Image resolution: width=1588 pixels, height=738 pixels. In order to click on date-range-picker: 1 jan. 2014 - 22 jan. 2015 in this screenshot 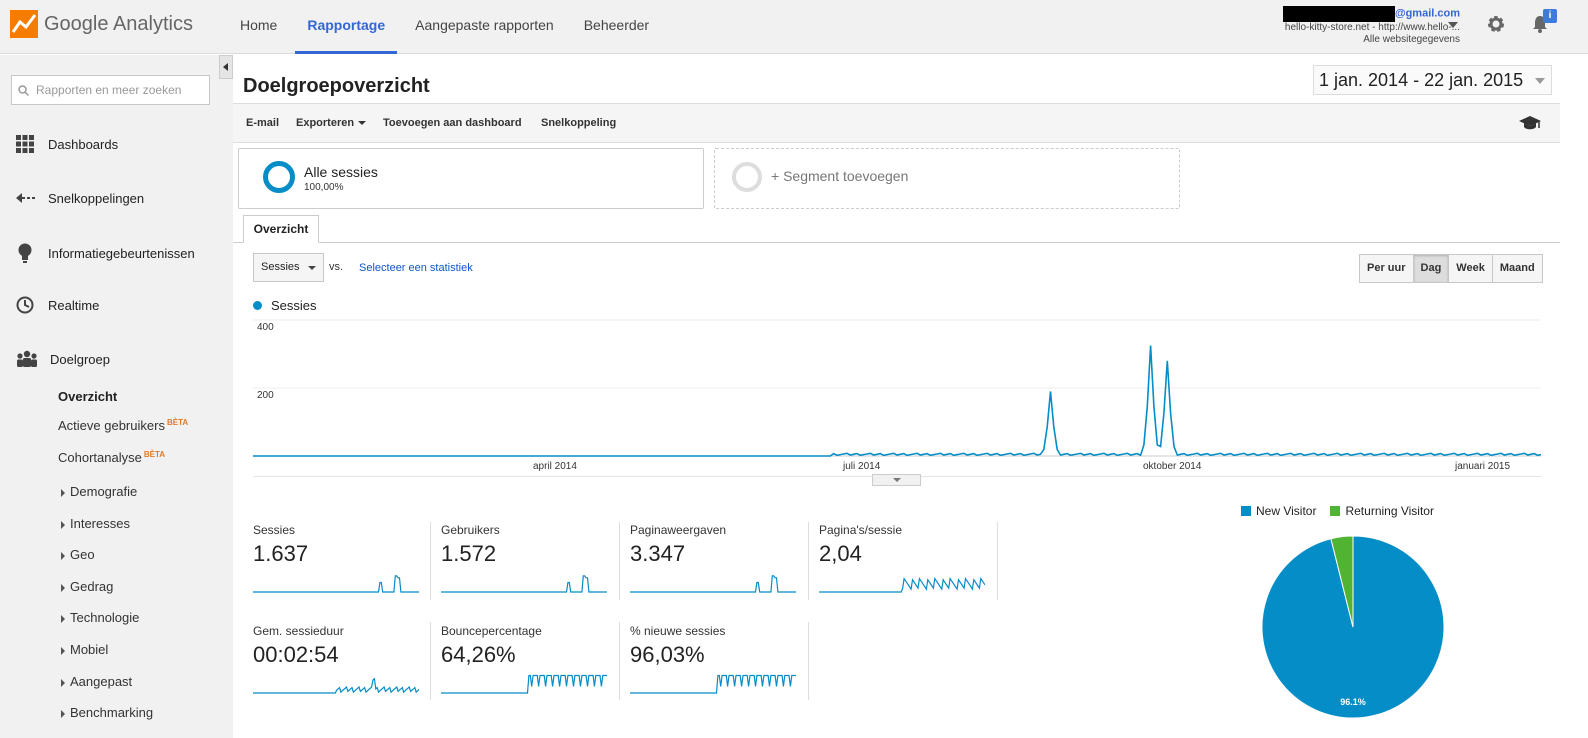, I will do `click(1433, 80)`.